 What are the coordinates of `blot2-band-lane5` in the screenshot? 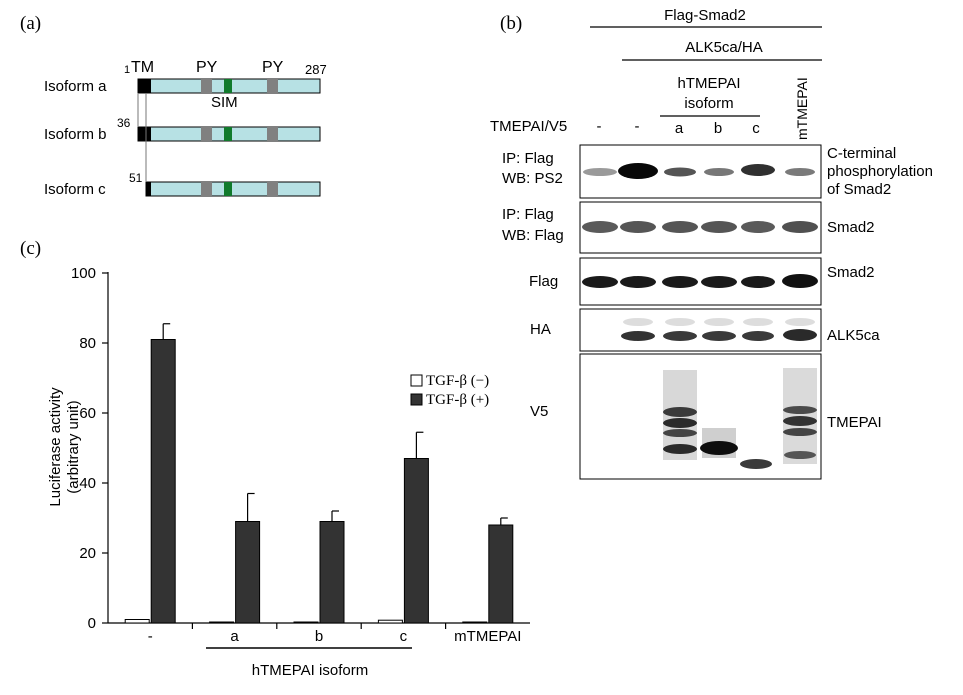 It's located at (758, 227).